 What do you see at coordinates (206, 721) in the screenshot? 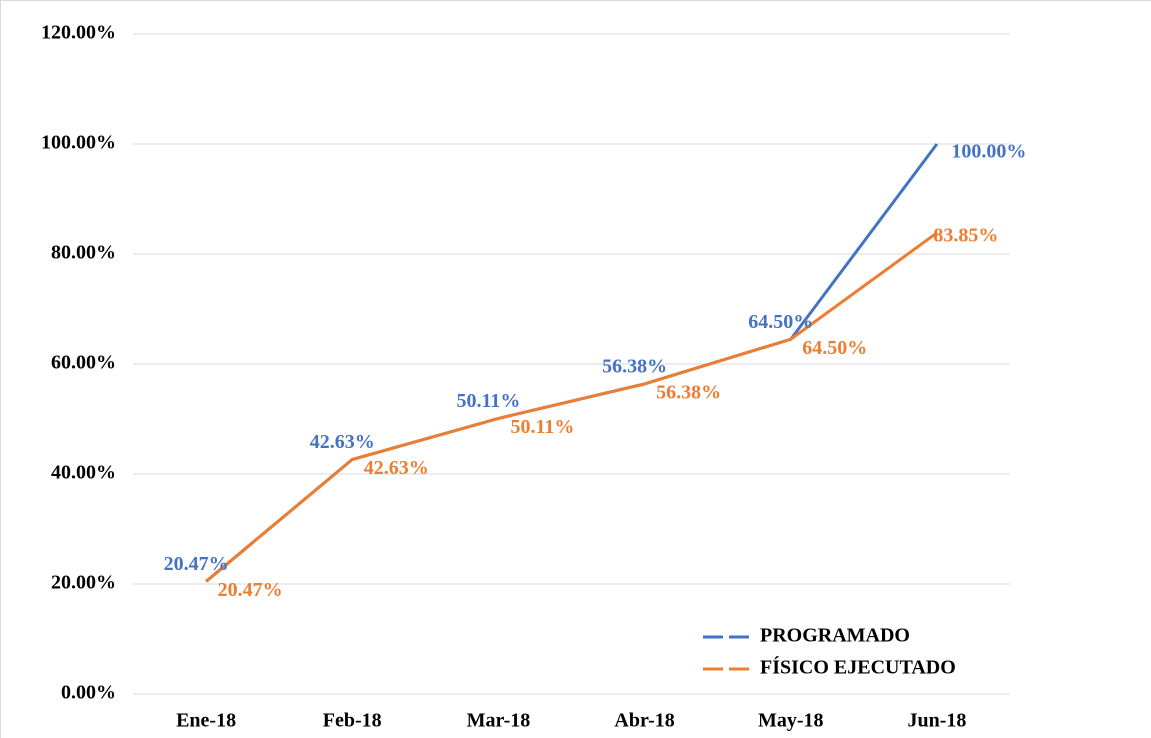
I see `x-tick-label: Ene-18` at bounding box center [206, 721].